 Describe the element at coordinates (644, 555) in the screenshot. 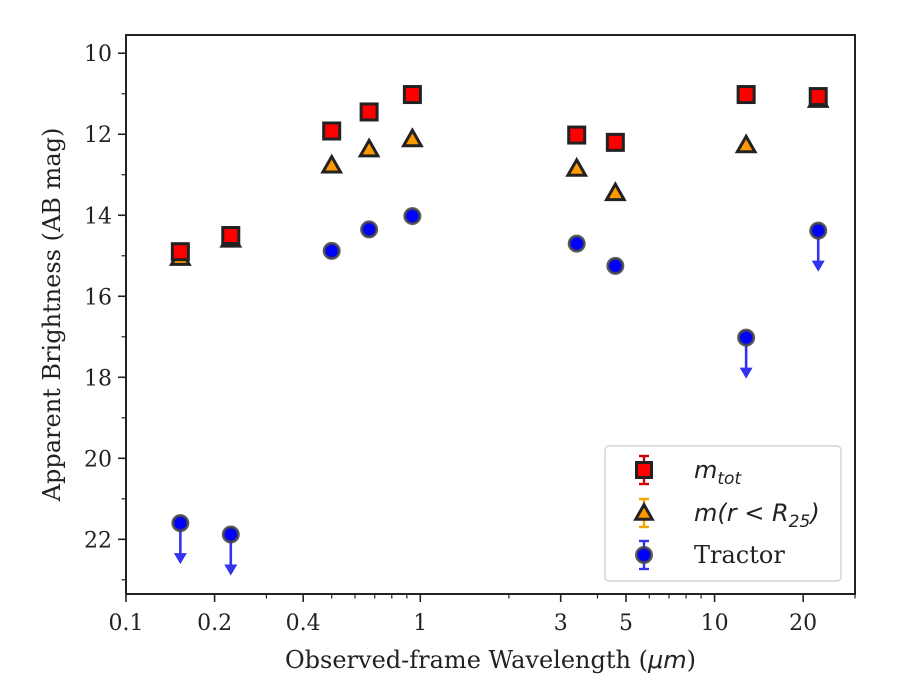

I see `legend-marker-tractor` at that location.